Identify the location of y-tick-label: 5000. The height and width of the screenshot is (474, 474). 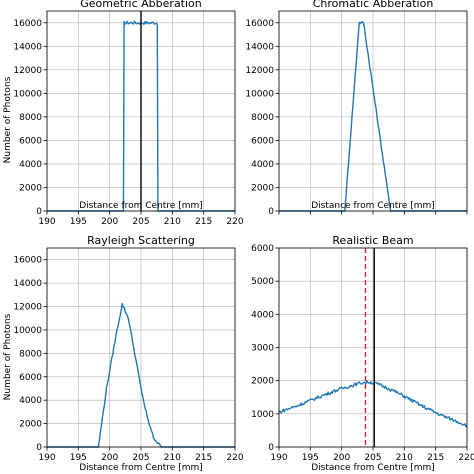
(262, 282).